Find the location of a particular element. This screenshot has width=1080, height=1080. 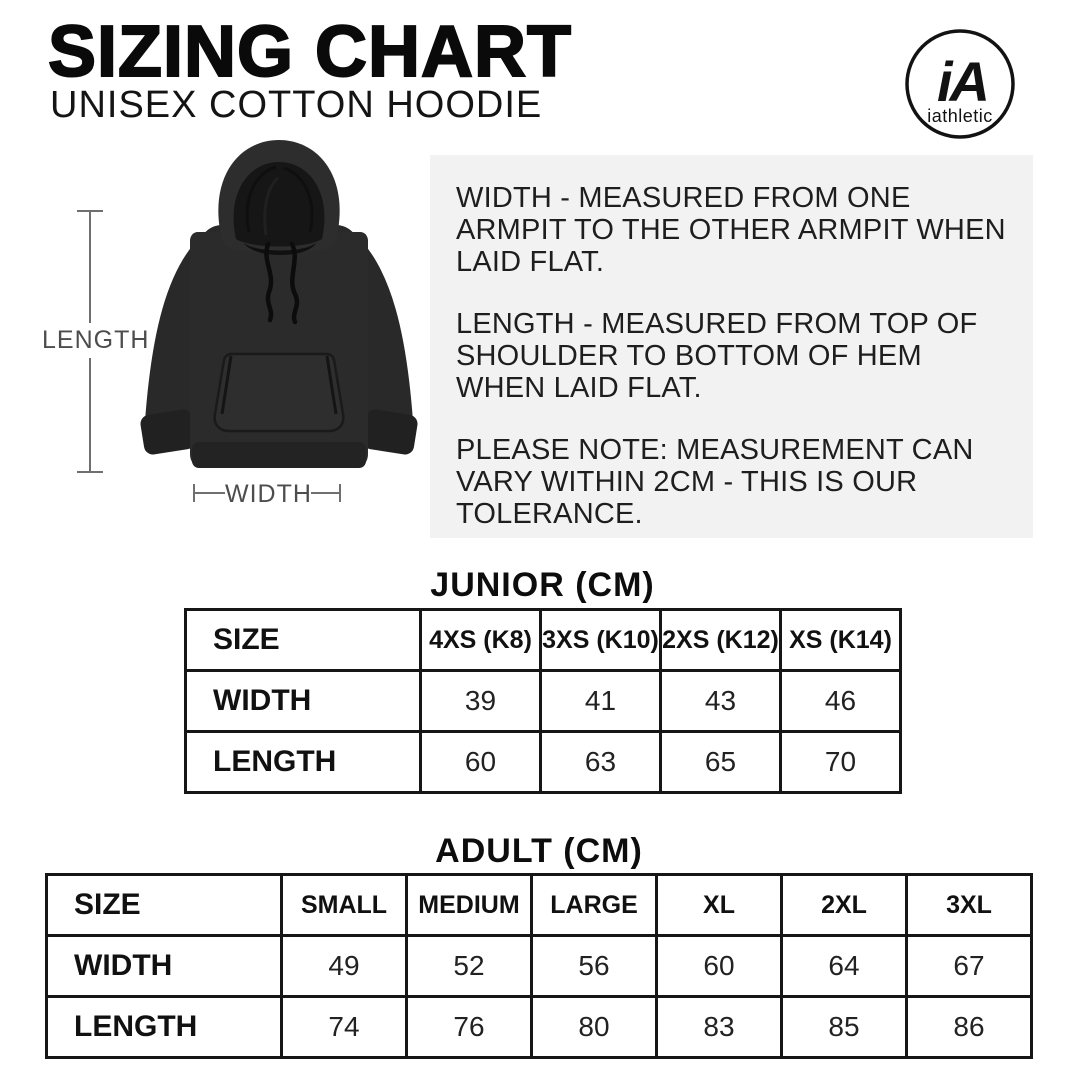

junior-width-row: WIDTH 39 41 43 46 is located at coordinates (543, 701).